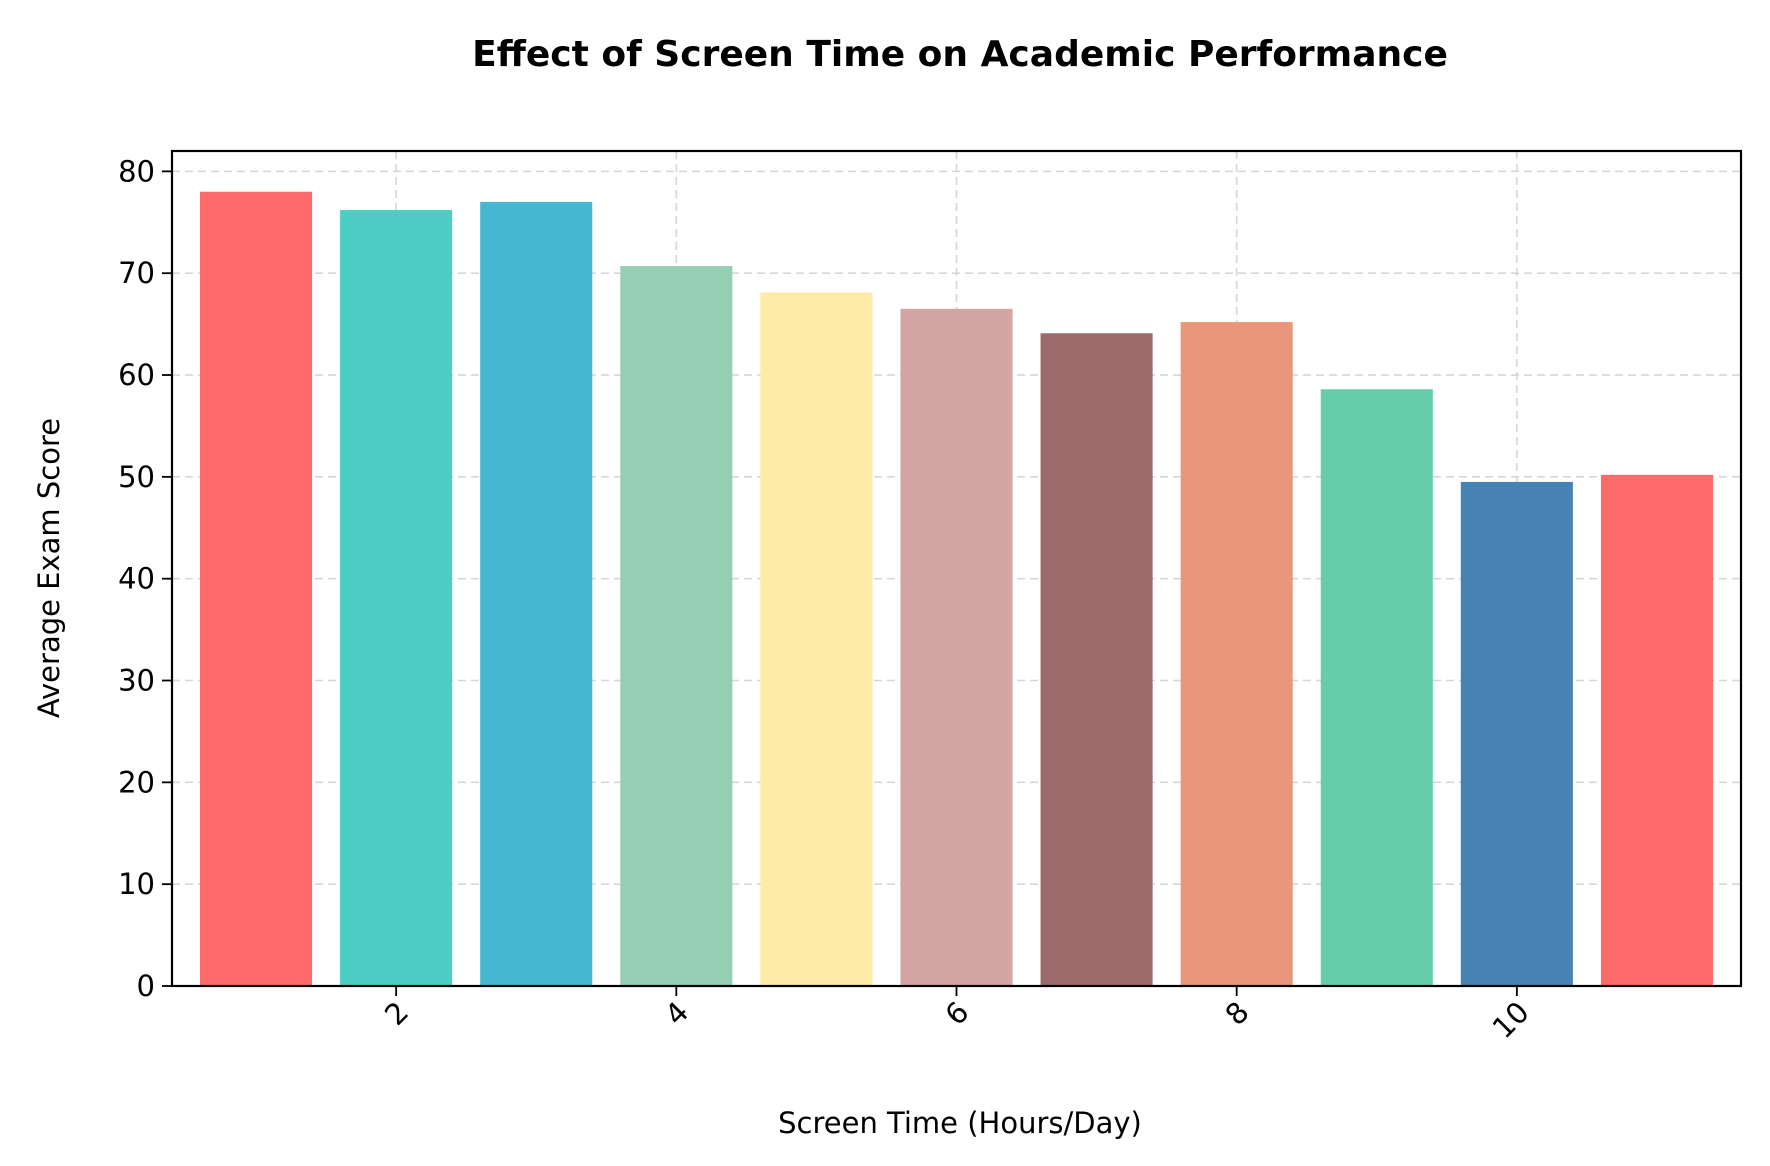 The width and height of the screenshot is (1770, 1166). What do you see at coordinates (136, 884) in the screenshot?
I see `y-tick-label: 10` at bounding box center [136, 884].